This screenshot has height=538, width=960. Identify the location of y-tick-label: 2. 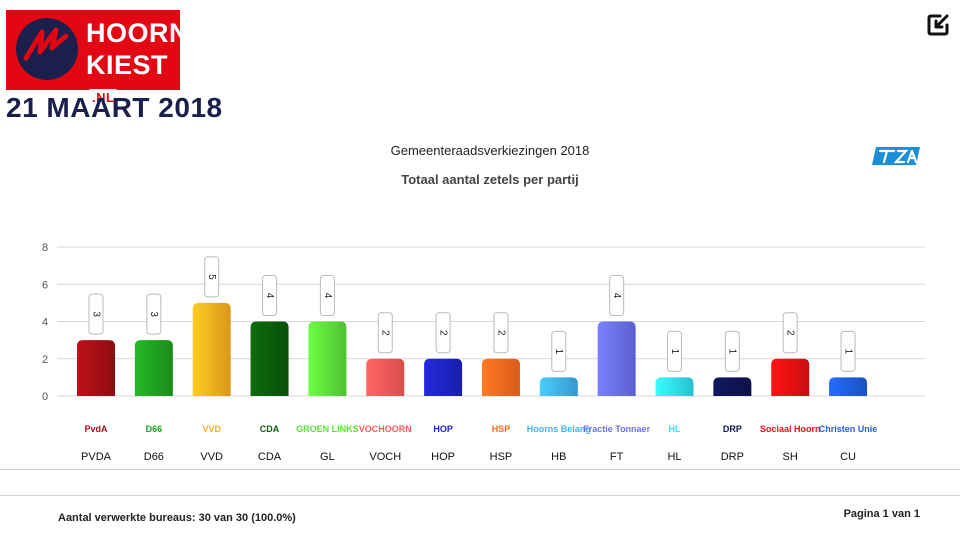
(45, 360).